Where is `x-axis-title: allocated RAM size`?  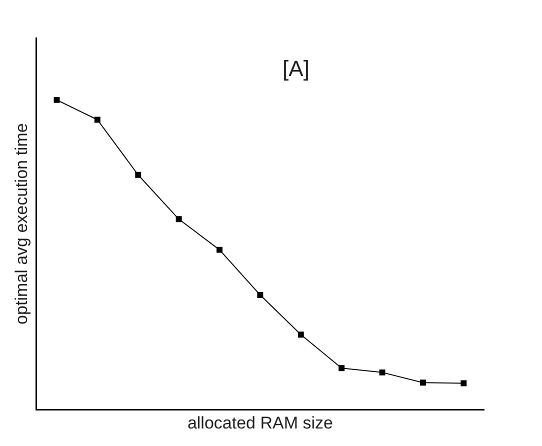
x-axis-title: allocated RAM size is located at coordinates (260, 422).